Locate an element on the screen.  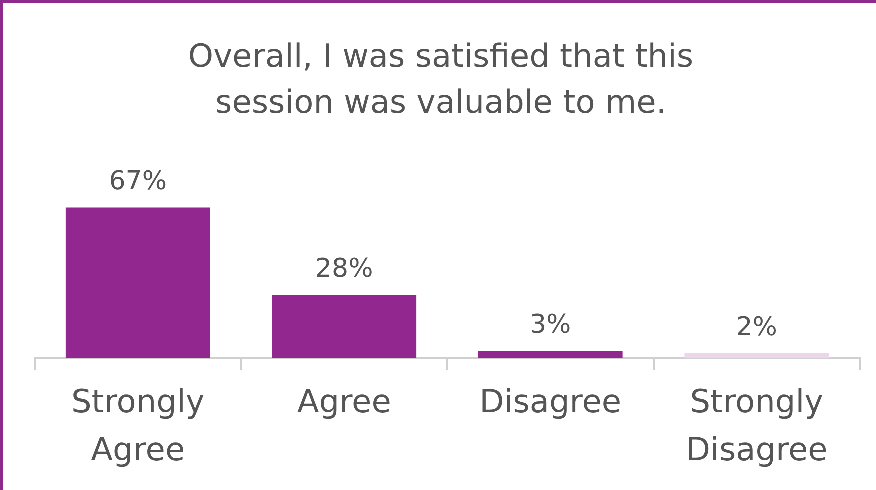
data-label: 67% is located at coordinates (138, 181).